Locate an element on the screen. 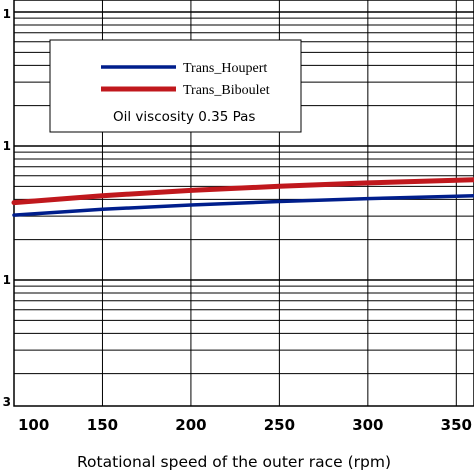 The width and height of the screenshot is (474, 474). legend-label-trans-houpert: Trans_Houpert is located at coordinates (225, 68).